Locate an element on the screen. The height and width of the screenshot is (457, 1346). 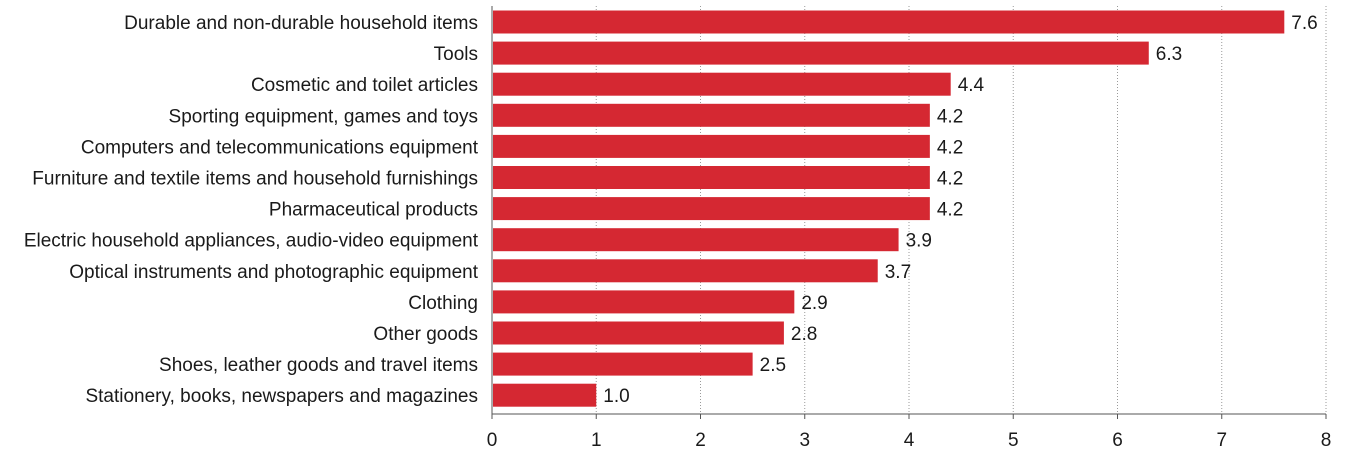
x-tick-label: 5 is located at coordinates (1013, 440).